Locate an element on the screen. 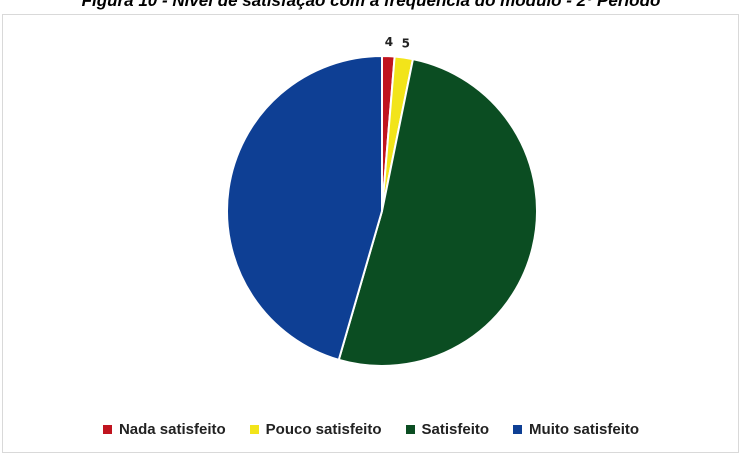 This screenshot has height=455, width=742. legend-swatch-satisfeito is located at coordinates (410, 429).